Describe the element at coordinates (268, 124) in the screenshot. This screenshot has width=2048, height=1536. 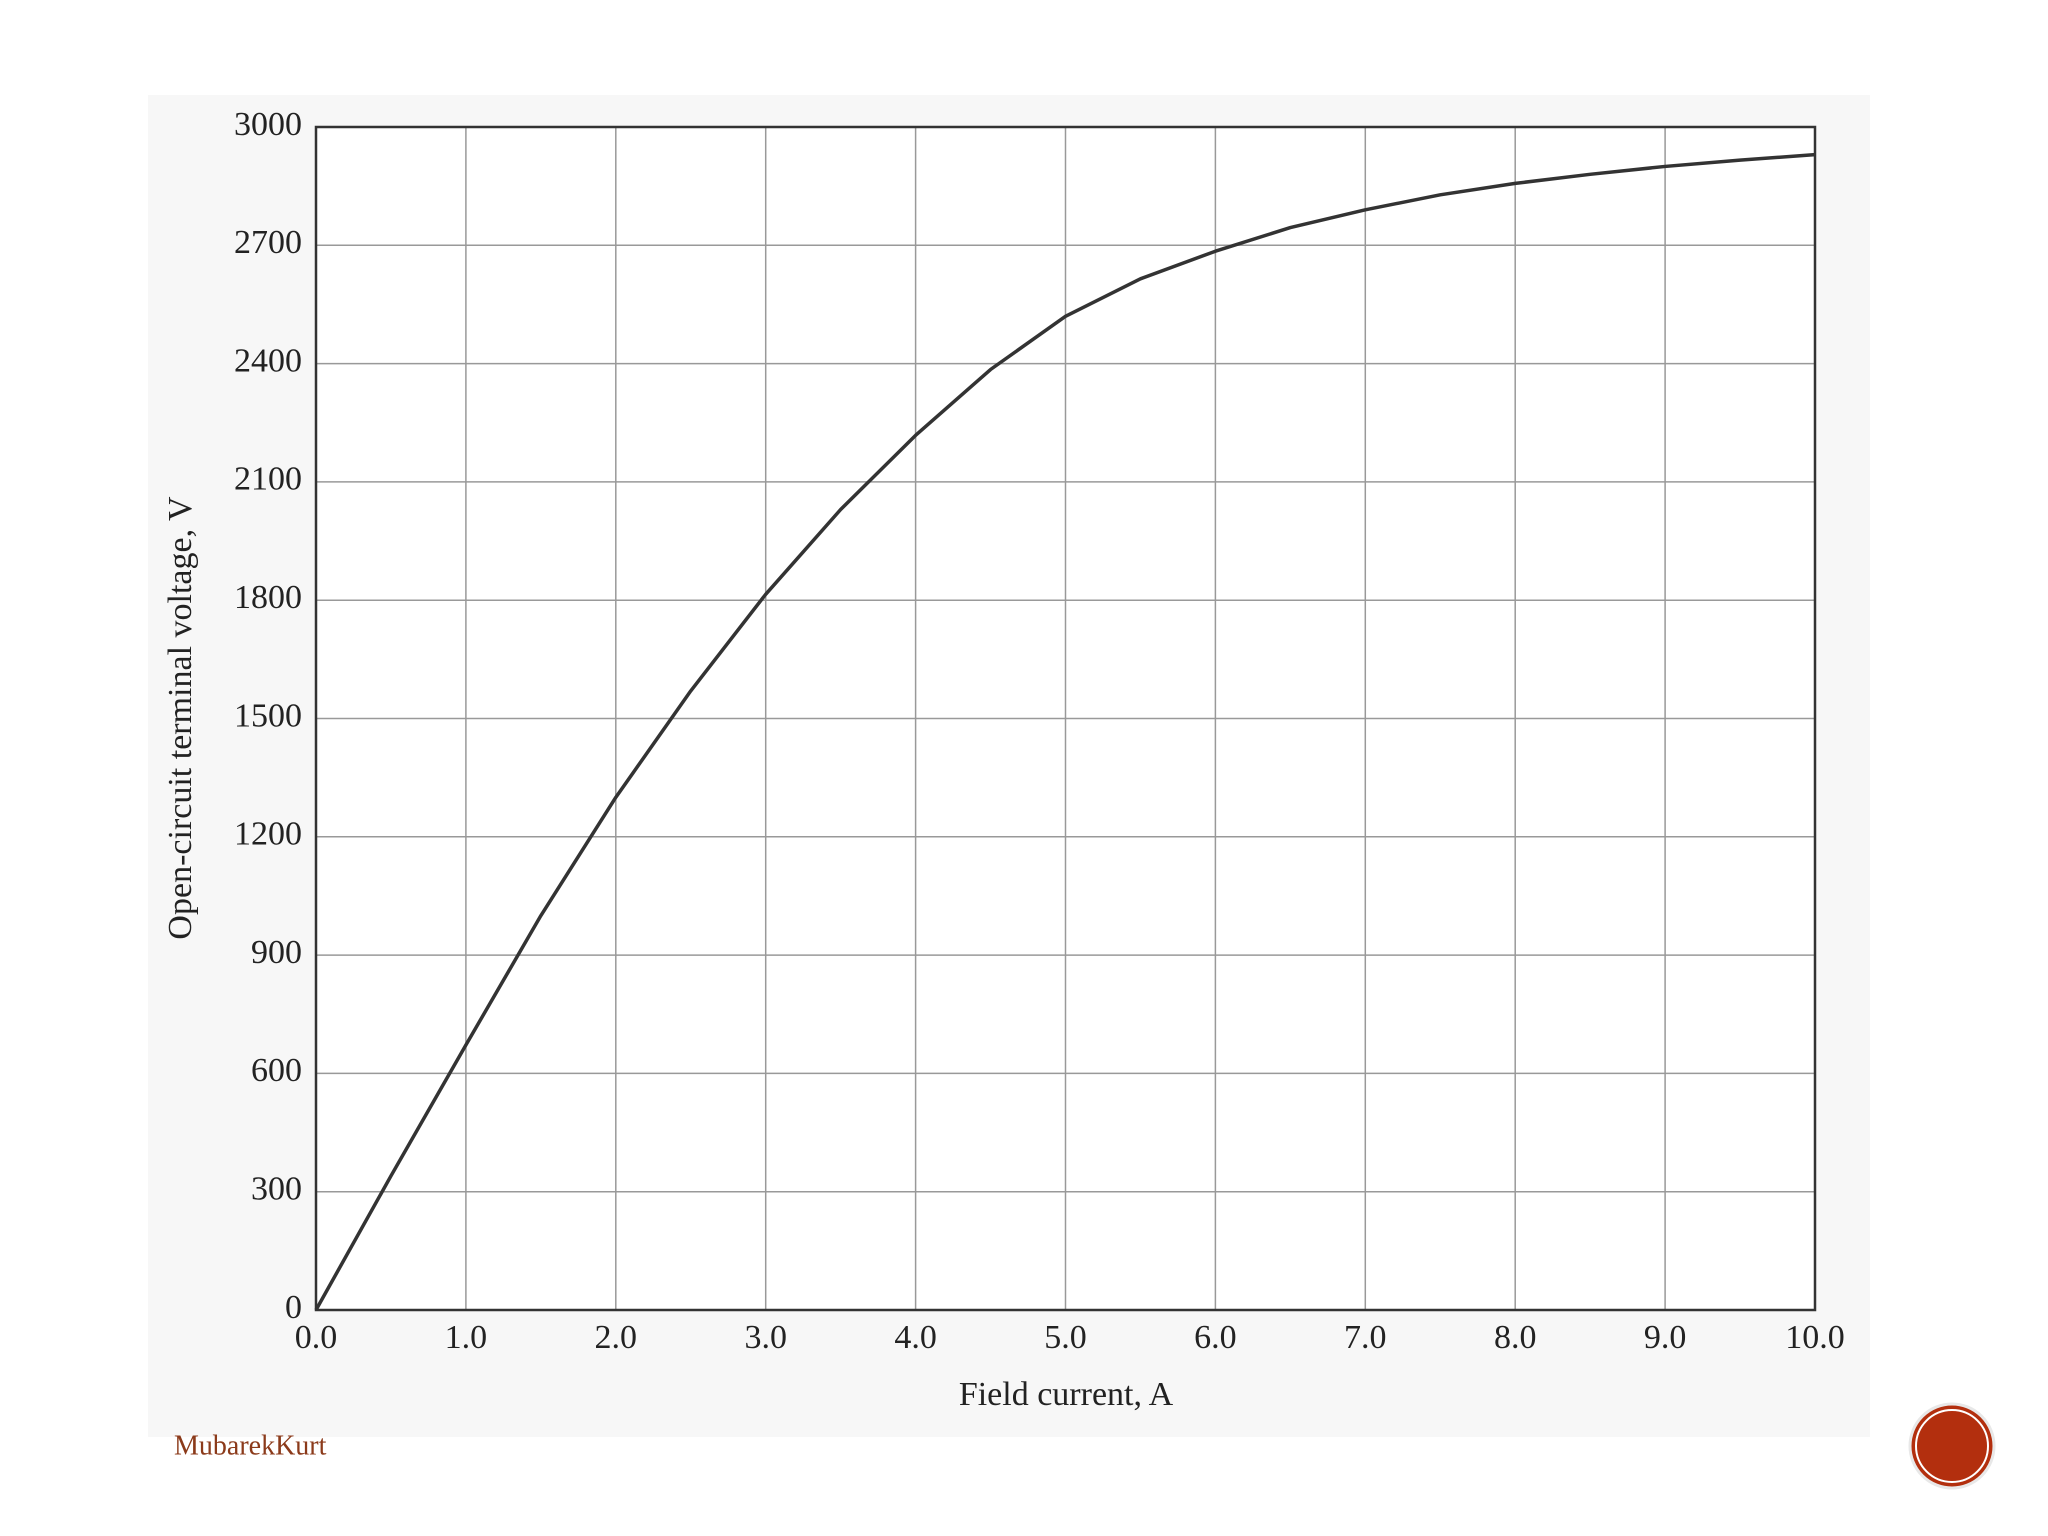
I see `y-tick-label: 3000` at that location.